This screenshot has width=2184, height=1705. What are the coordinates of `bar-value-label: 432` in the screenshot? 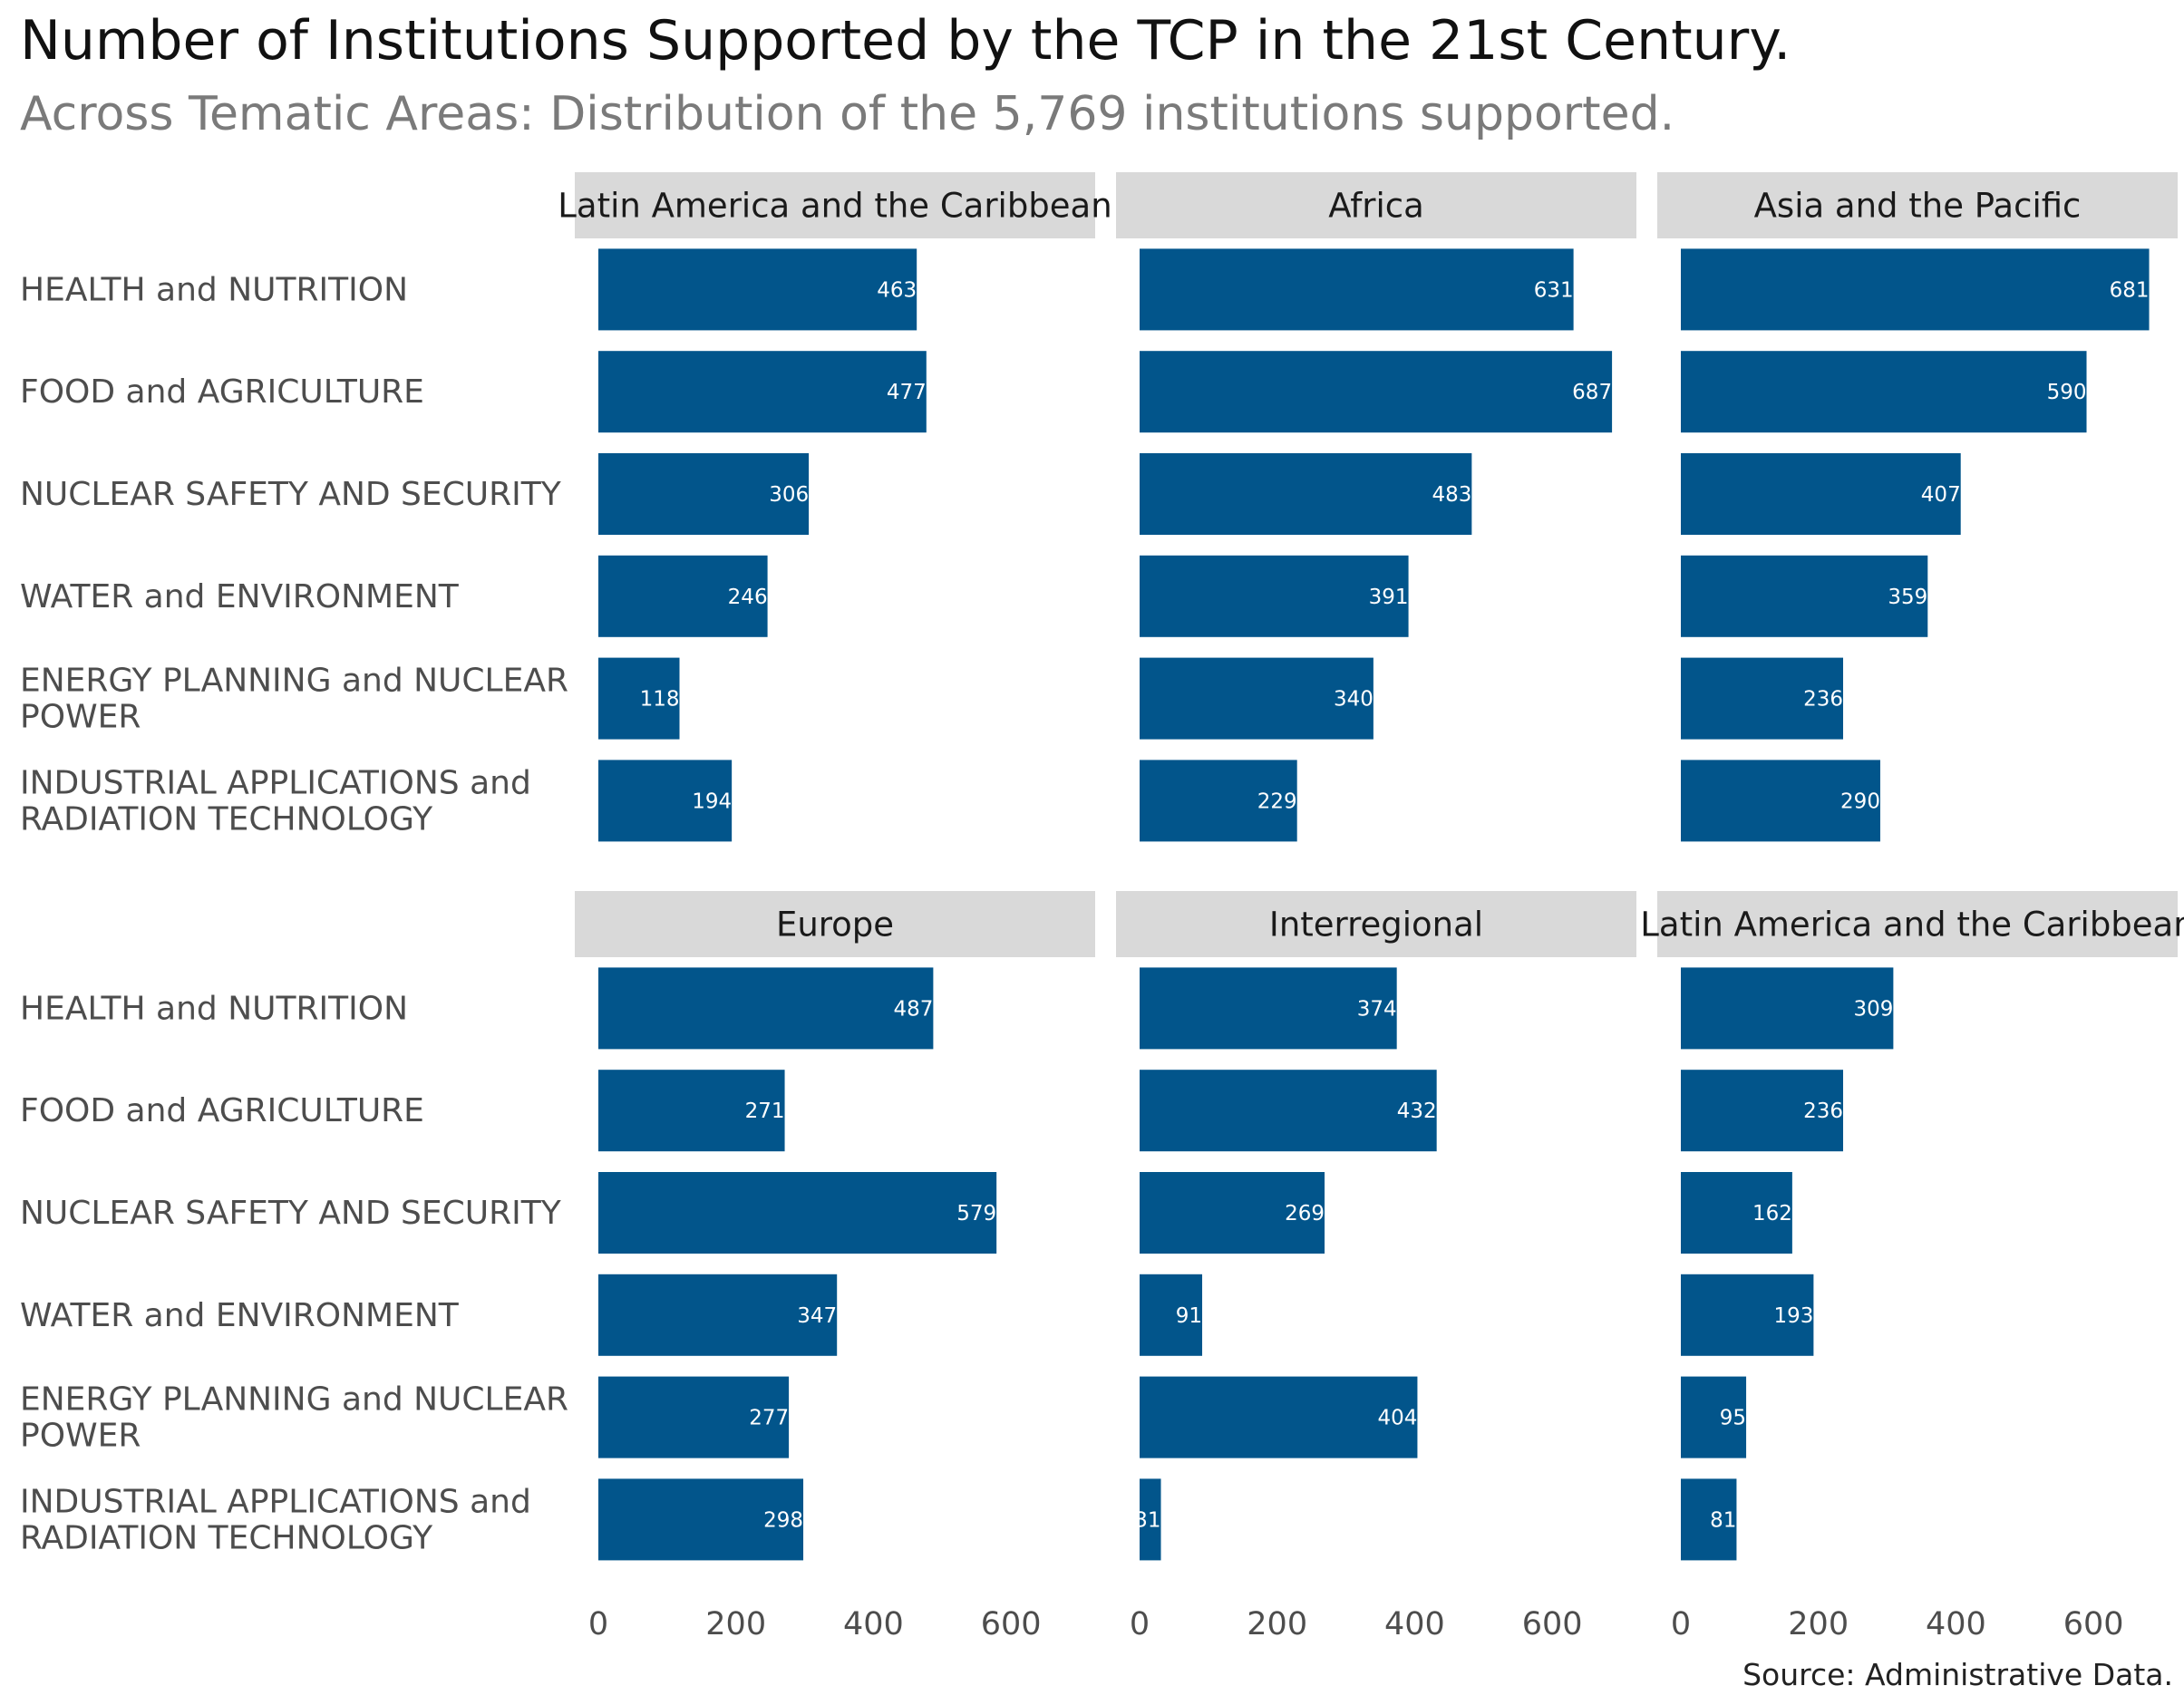 It's located at (1417, 1111).